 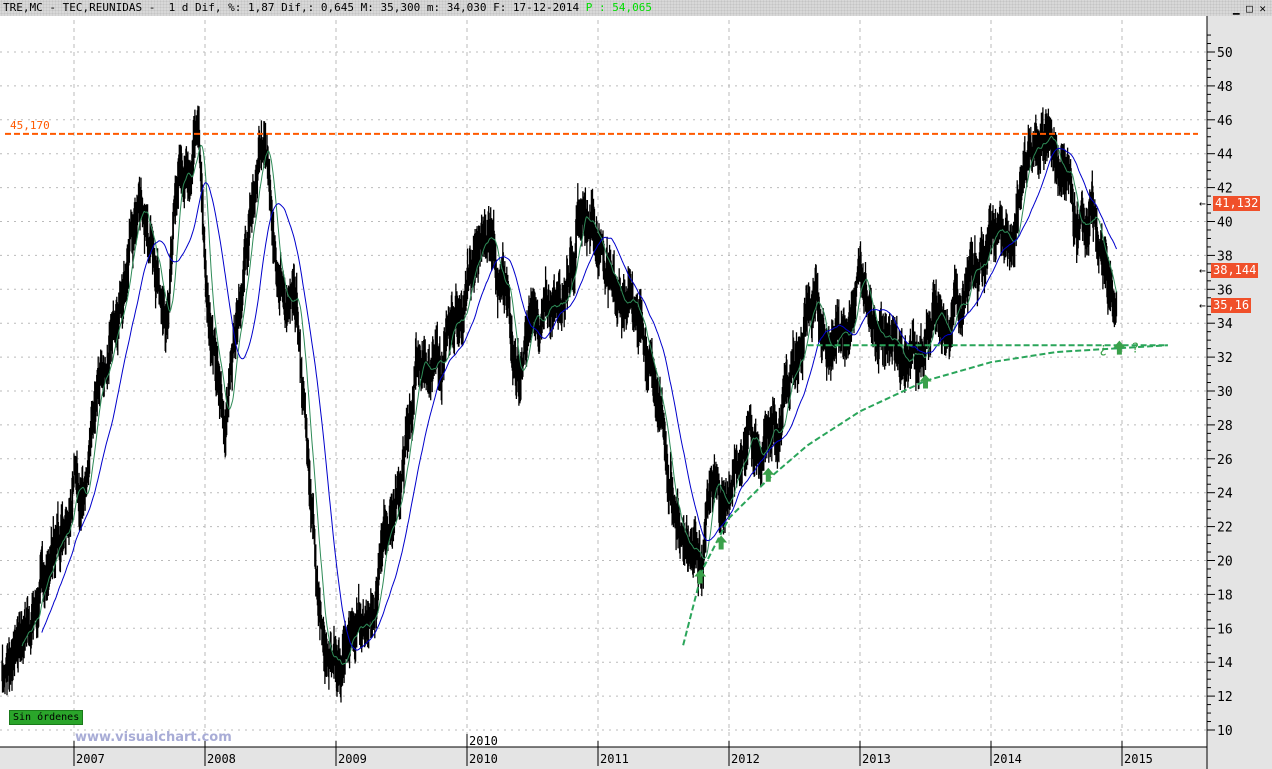 What do you see at coordinates (30, 125) in the screenshot?
I see `resistance-label: 45,170` at bounding box center [30, 125].